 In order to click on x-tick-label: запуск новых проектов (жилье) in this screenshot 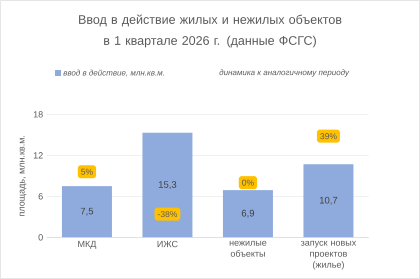, I will do `click(328, 255)`.